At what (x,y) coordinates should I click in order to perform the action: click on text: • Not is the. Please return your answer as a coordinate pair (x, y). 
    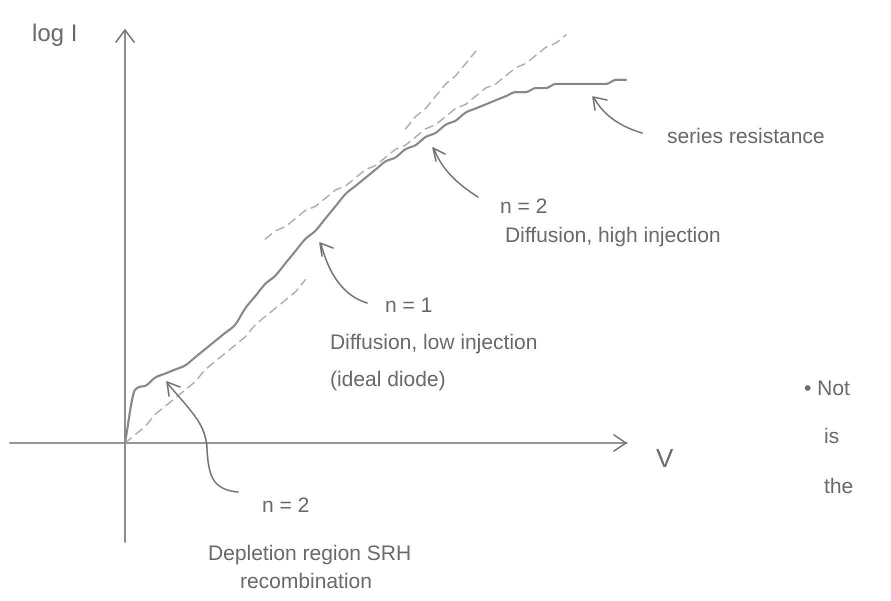
    Looking at the image, I should click on (829, 437).